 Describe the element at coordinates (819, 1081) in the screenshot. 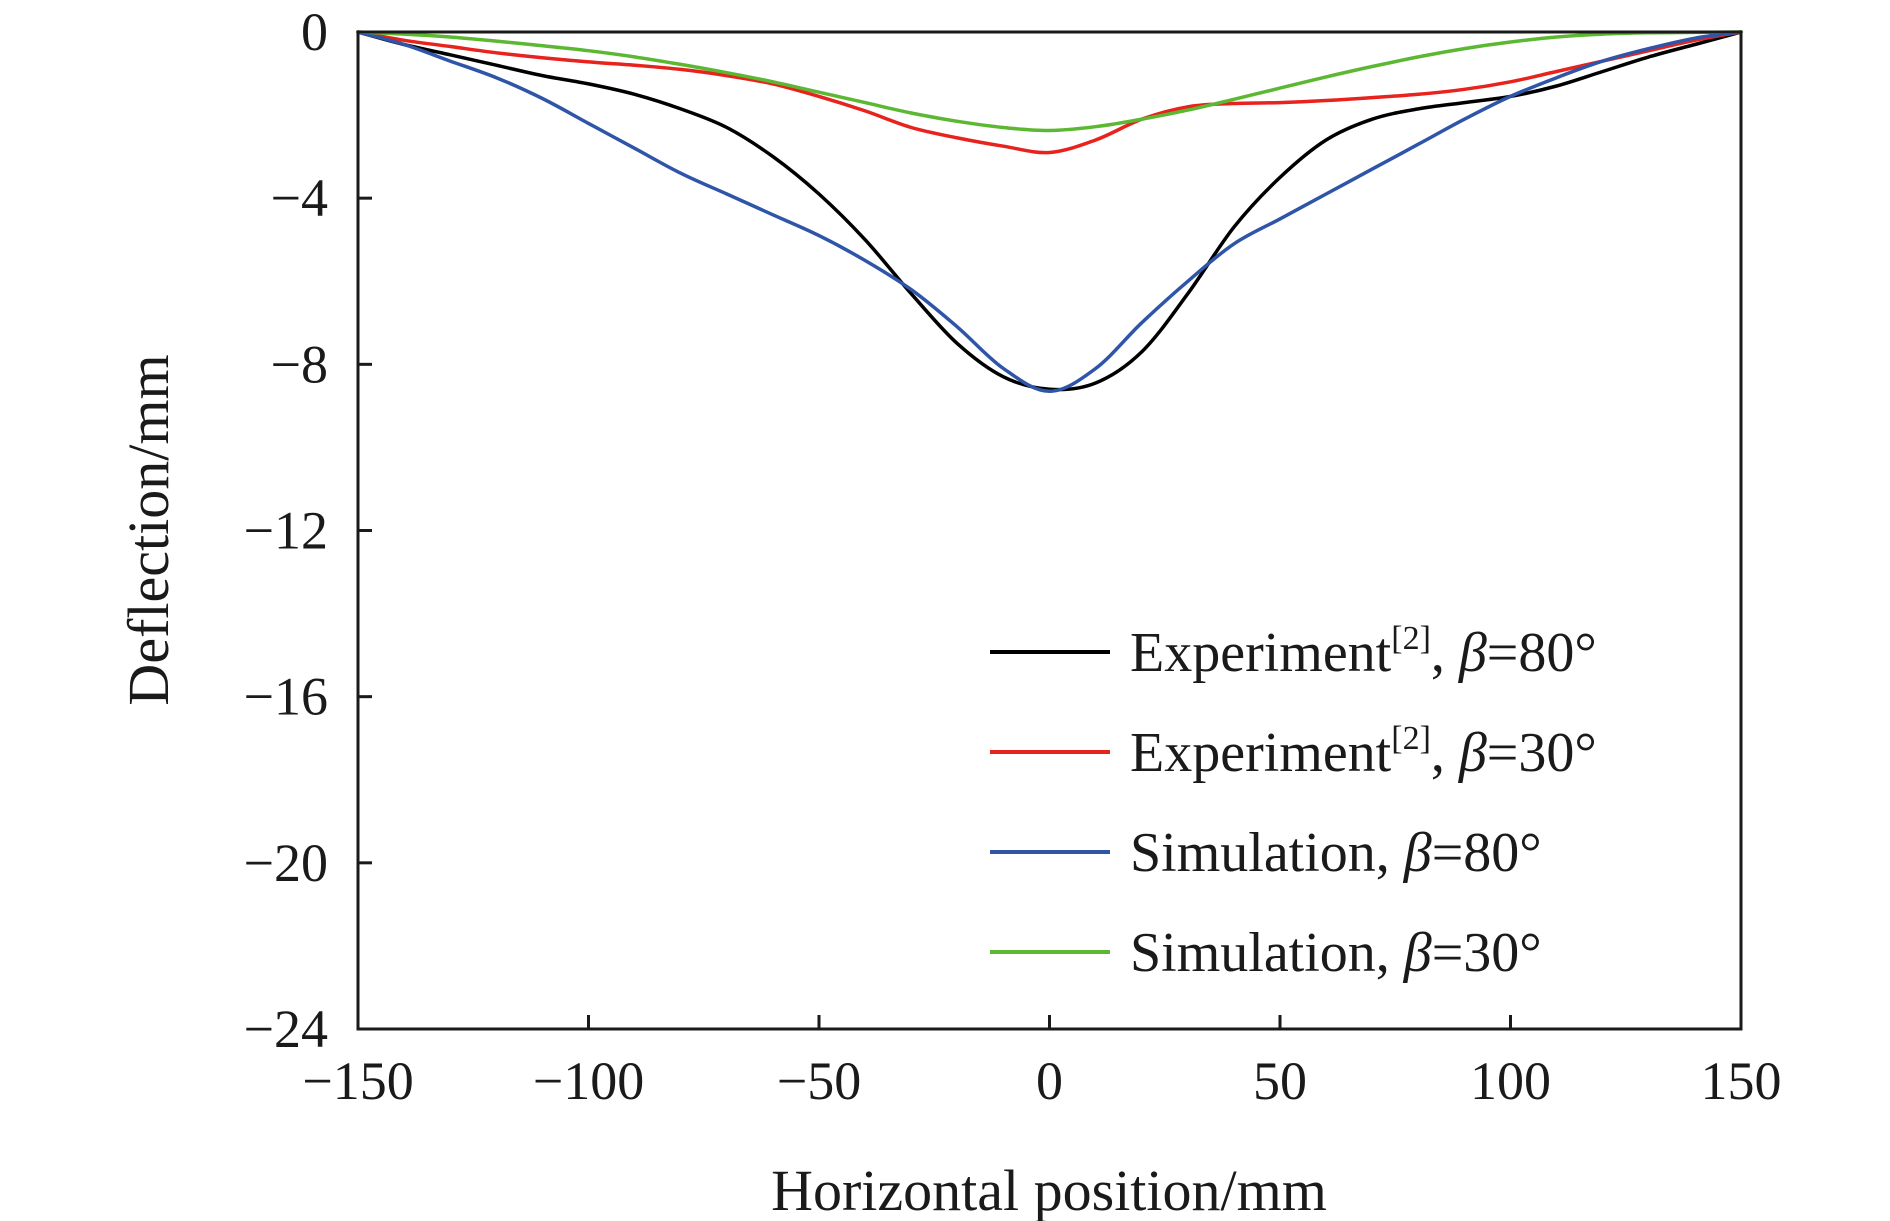

I see `x-tick-label: −50` at that location.